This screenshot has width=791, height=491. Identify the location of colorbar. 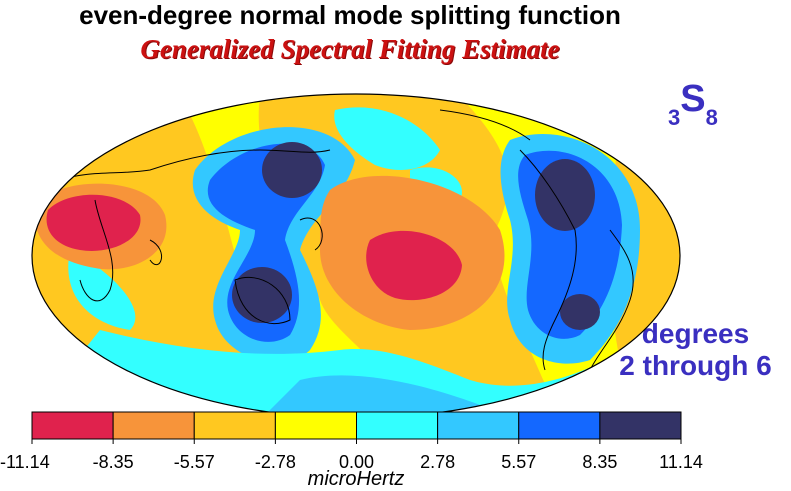
(356, 427).